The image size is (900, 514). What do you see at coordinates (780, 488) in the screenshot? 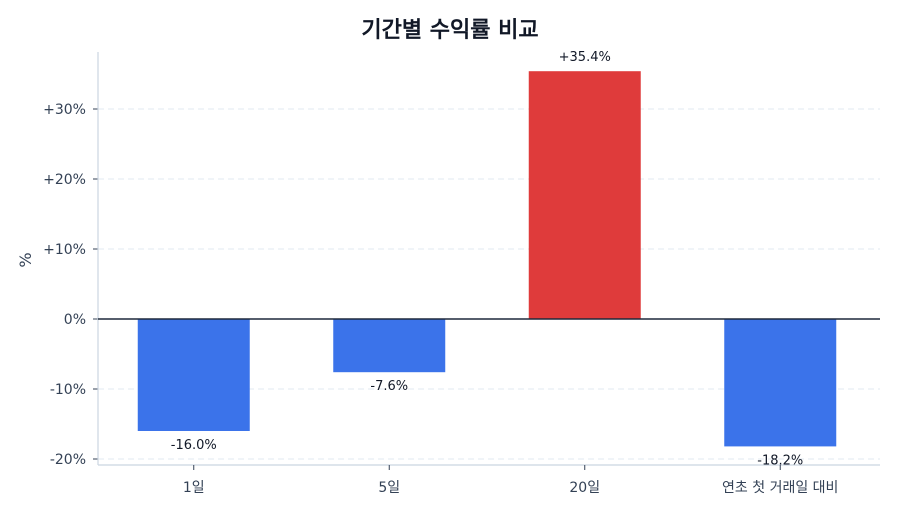
I see `x-tick-label: 연초 첫 거래일 대비` at bounding box center [780, 488].